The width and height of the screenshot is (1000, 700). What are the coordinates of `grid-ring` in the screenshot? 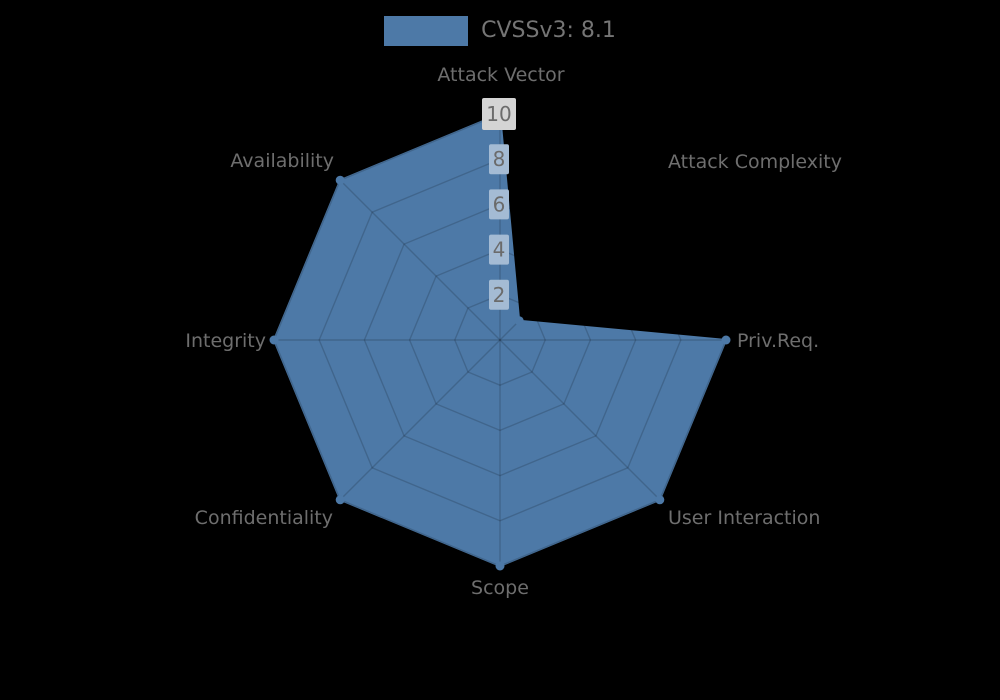 It's located at (500, 340).